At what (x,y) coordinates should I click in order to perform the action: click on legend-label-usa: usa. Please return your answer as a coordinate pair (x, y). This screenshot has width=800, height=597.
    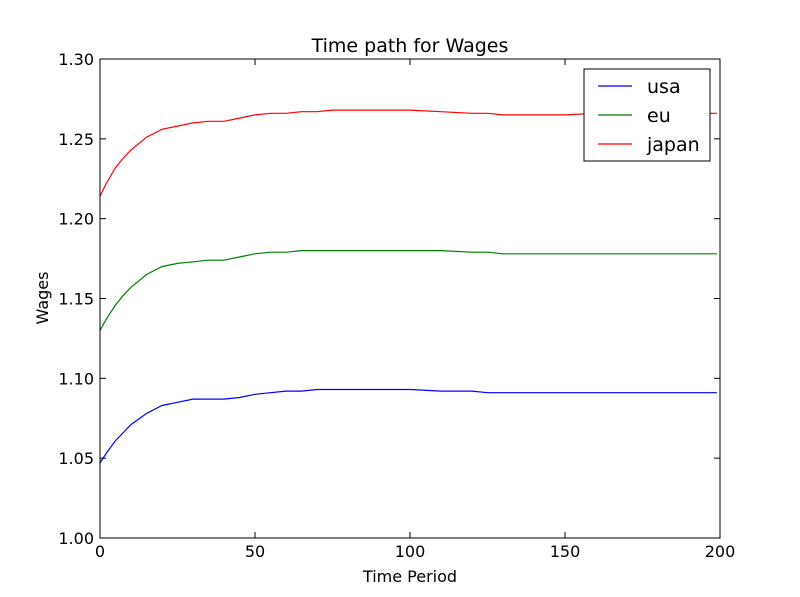
    Looking at the image, I should click on (664, 87).